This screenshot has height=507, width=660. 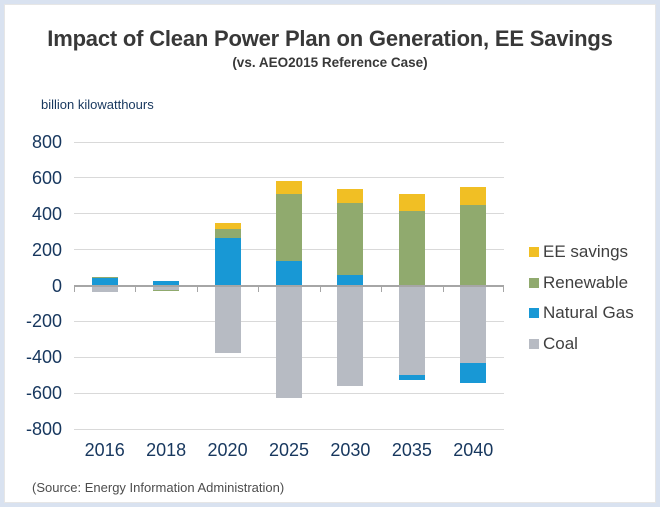 What do you see at coordinates (534, 252) in the screenshot?
I see `legend-swatch-ee-savings` at bounding box center [534, 252].